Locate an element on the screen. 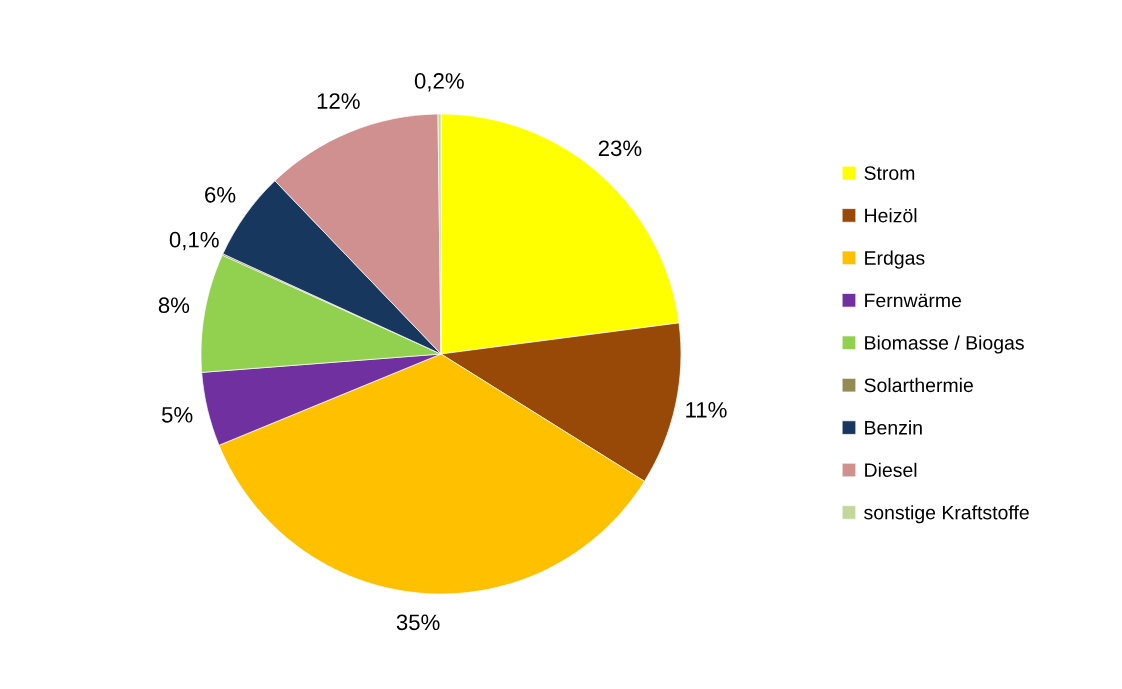 This screenshot has height=689, width=1122. data-label: 8% is located at coordinates (174, 305).